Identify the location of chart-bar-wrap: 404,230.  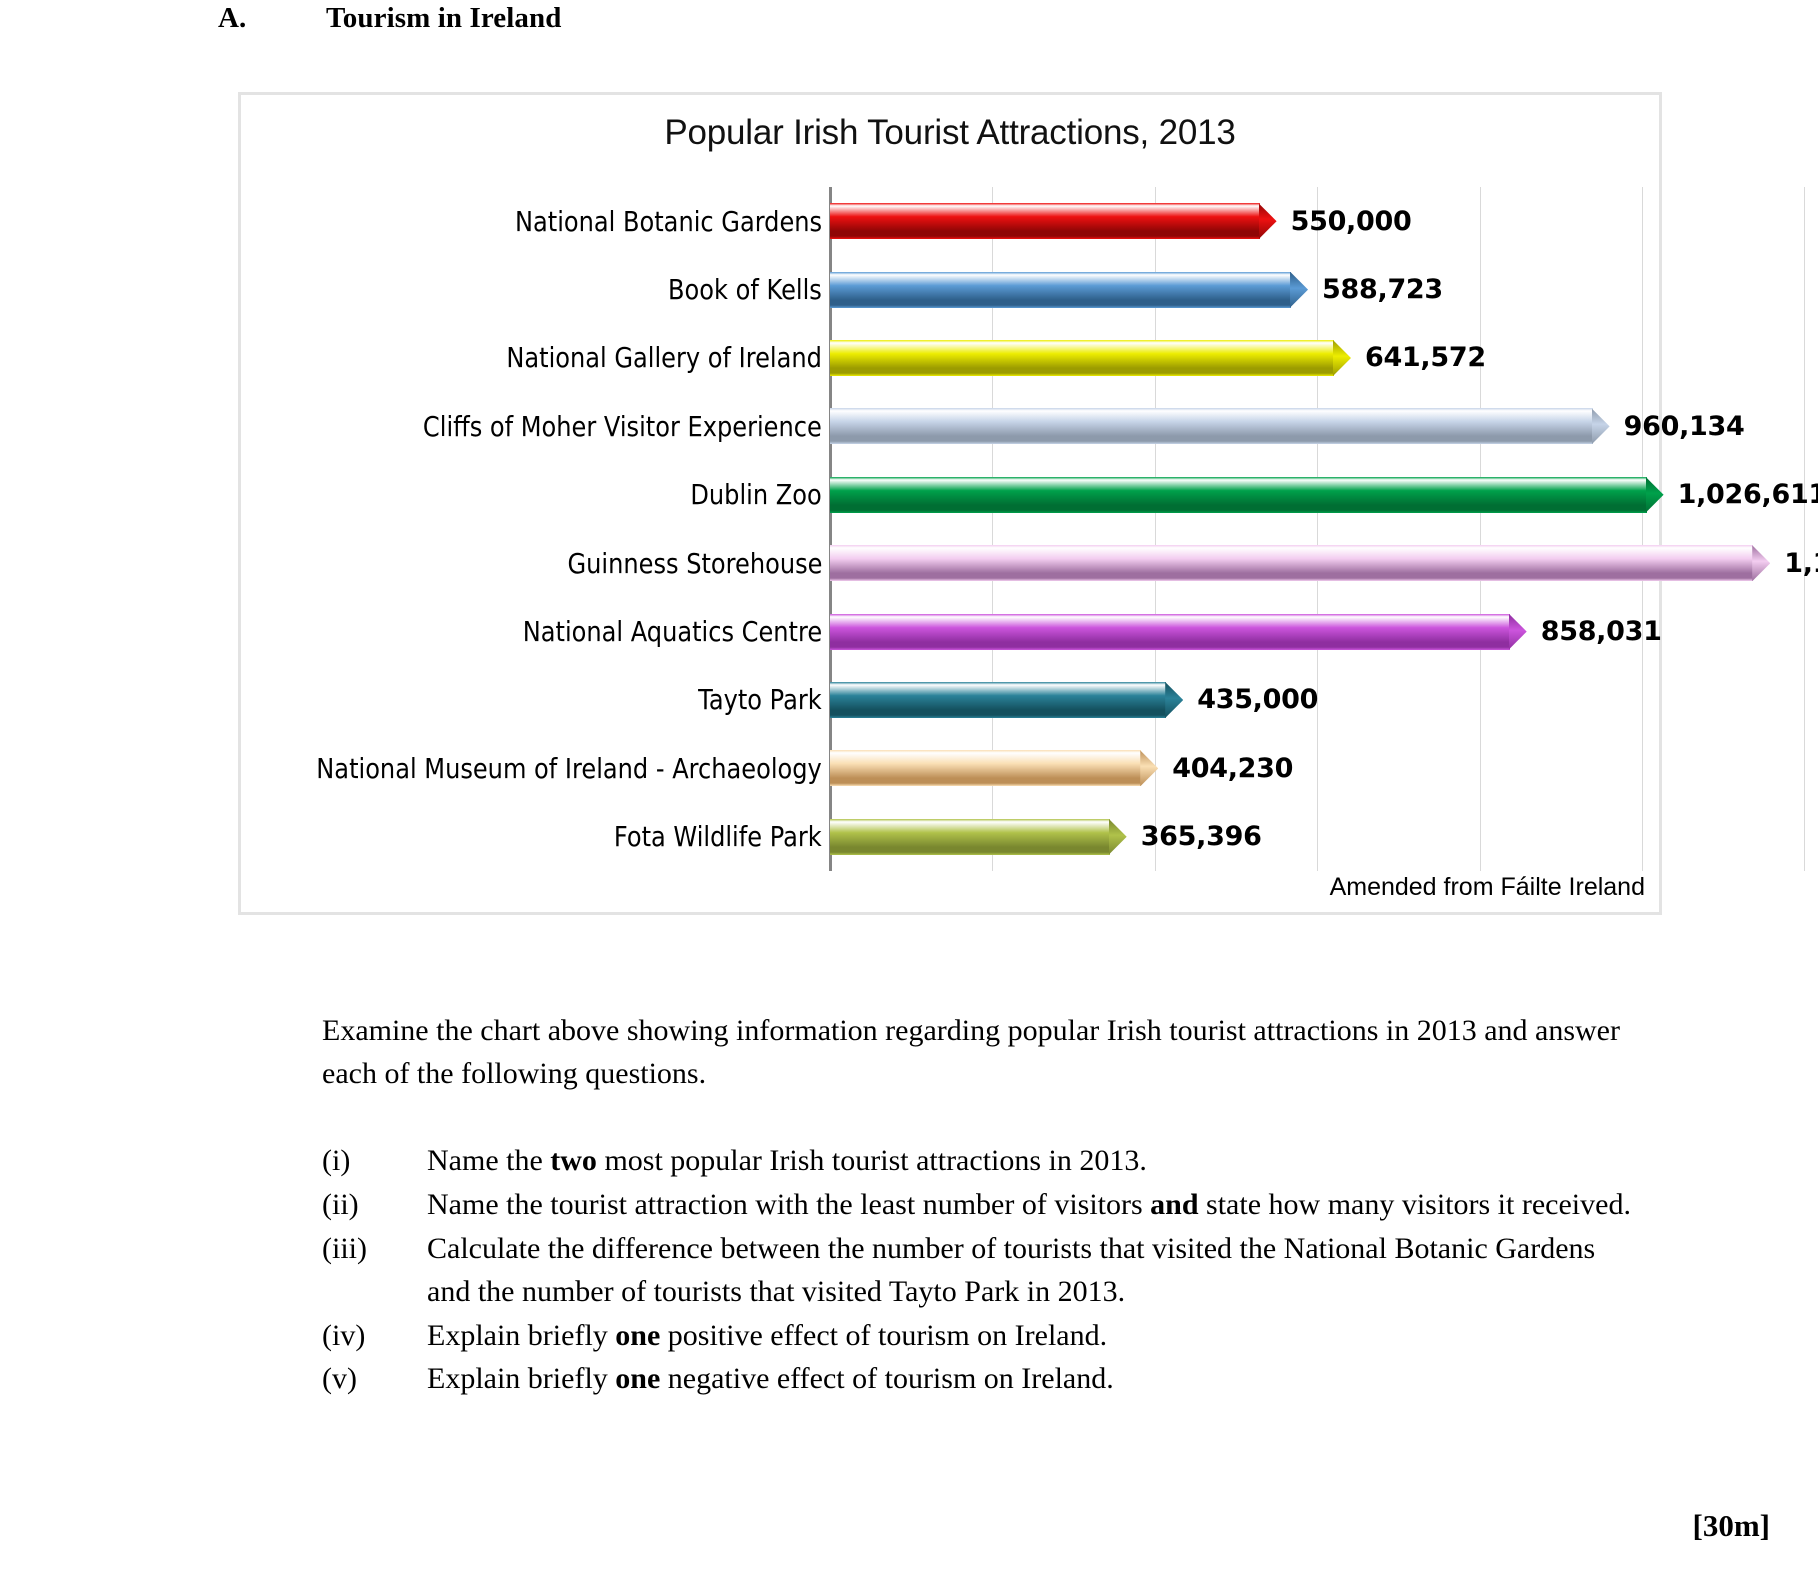
(1061, 768).